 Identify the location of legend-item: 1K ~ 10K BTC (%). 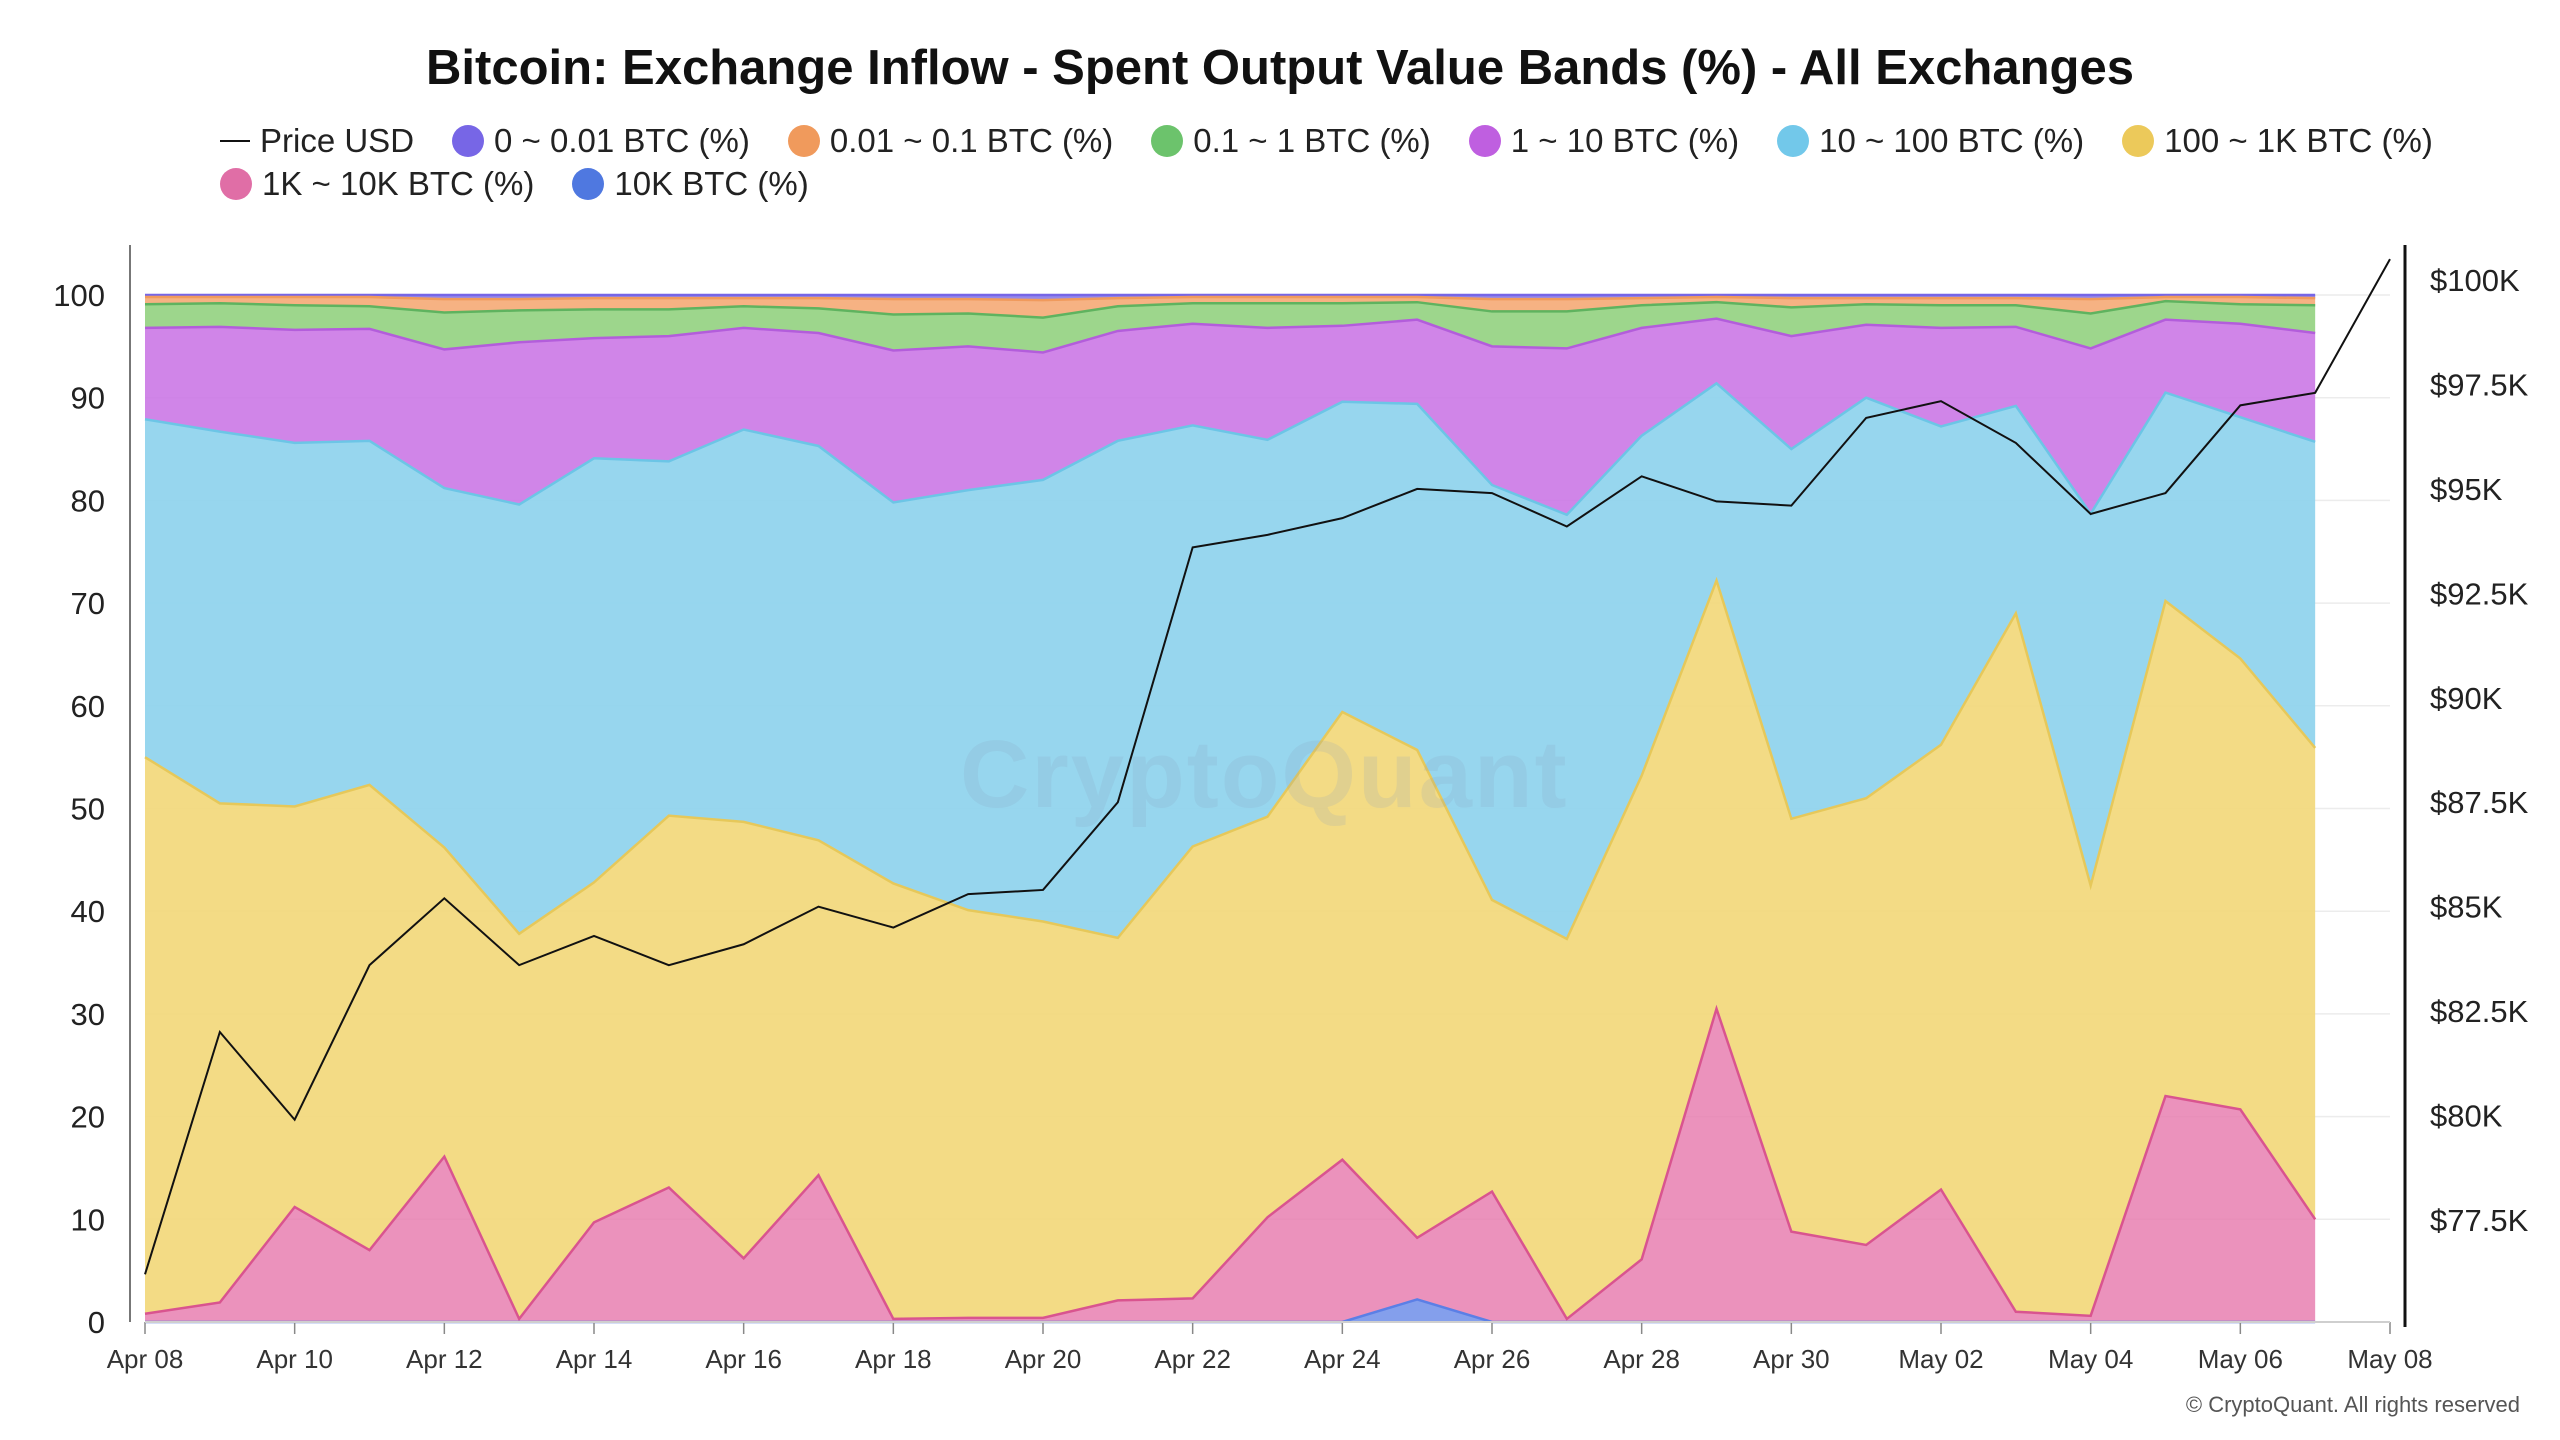
(377, 184).